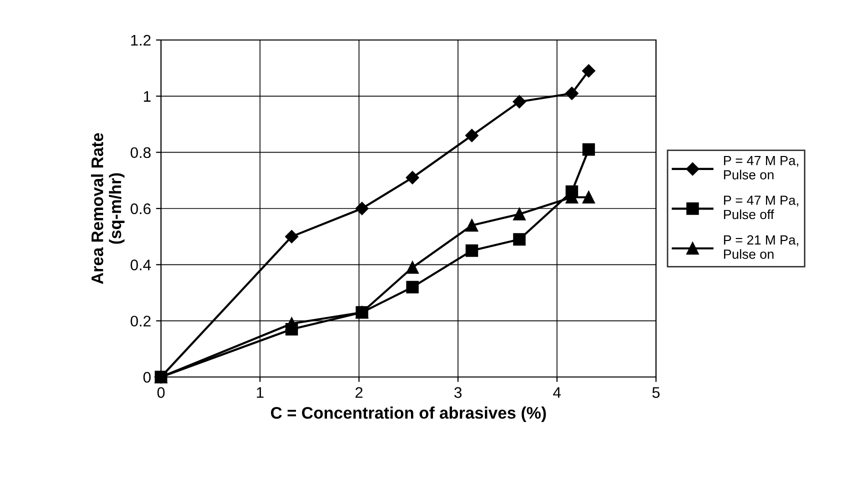  What do you see at coordinates (140, 208) in the screenshot?
I see `y-tick-label: 0.6` at bounding box center [140, 208].